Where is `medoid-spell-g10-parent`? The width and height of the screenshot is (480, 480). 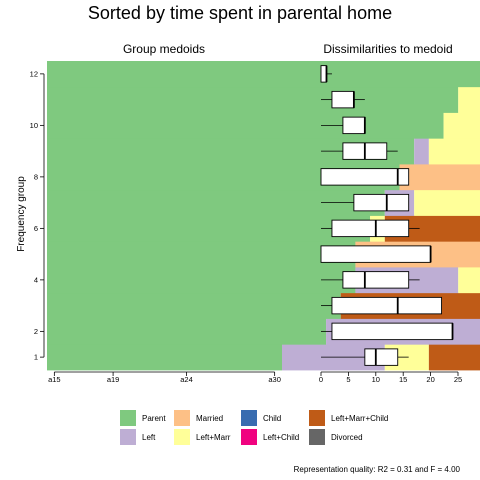 medoid-spell-g10-parent is located at coordinates (245, 125).